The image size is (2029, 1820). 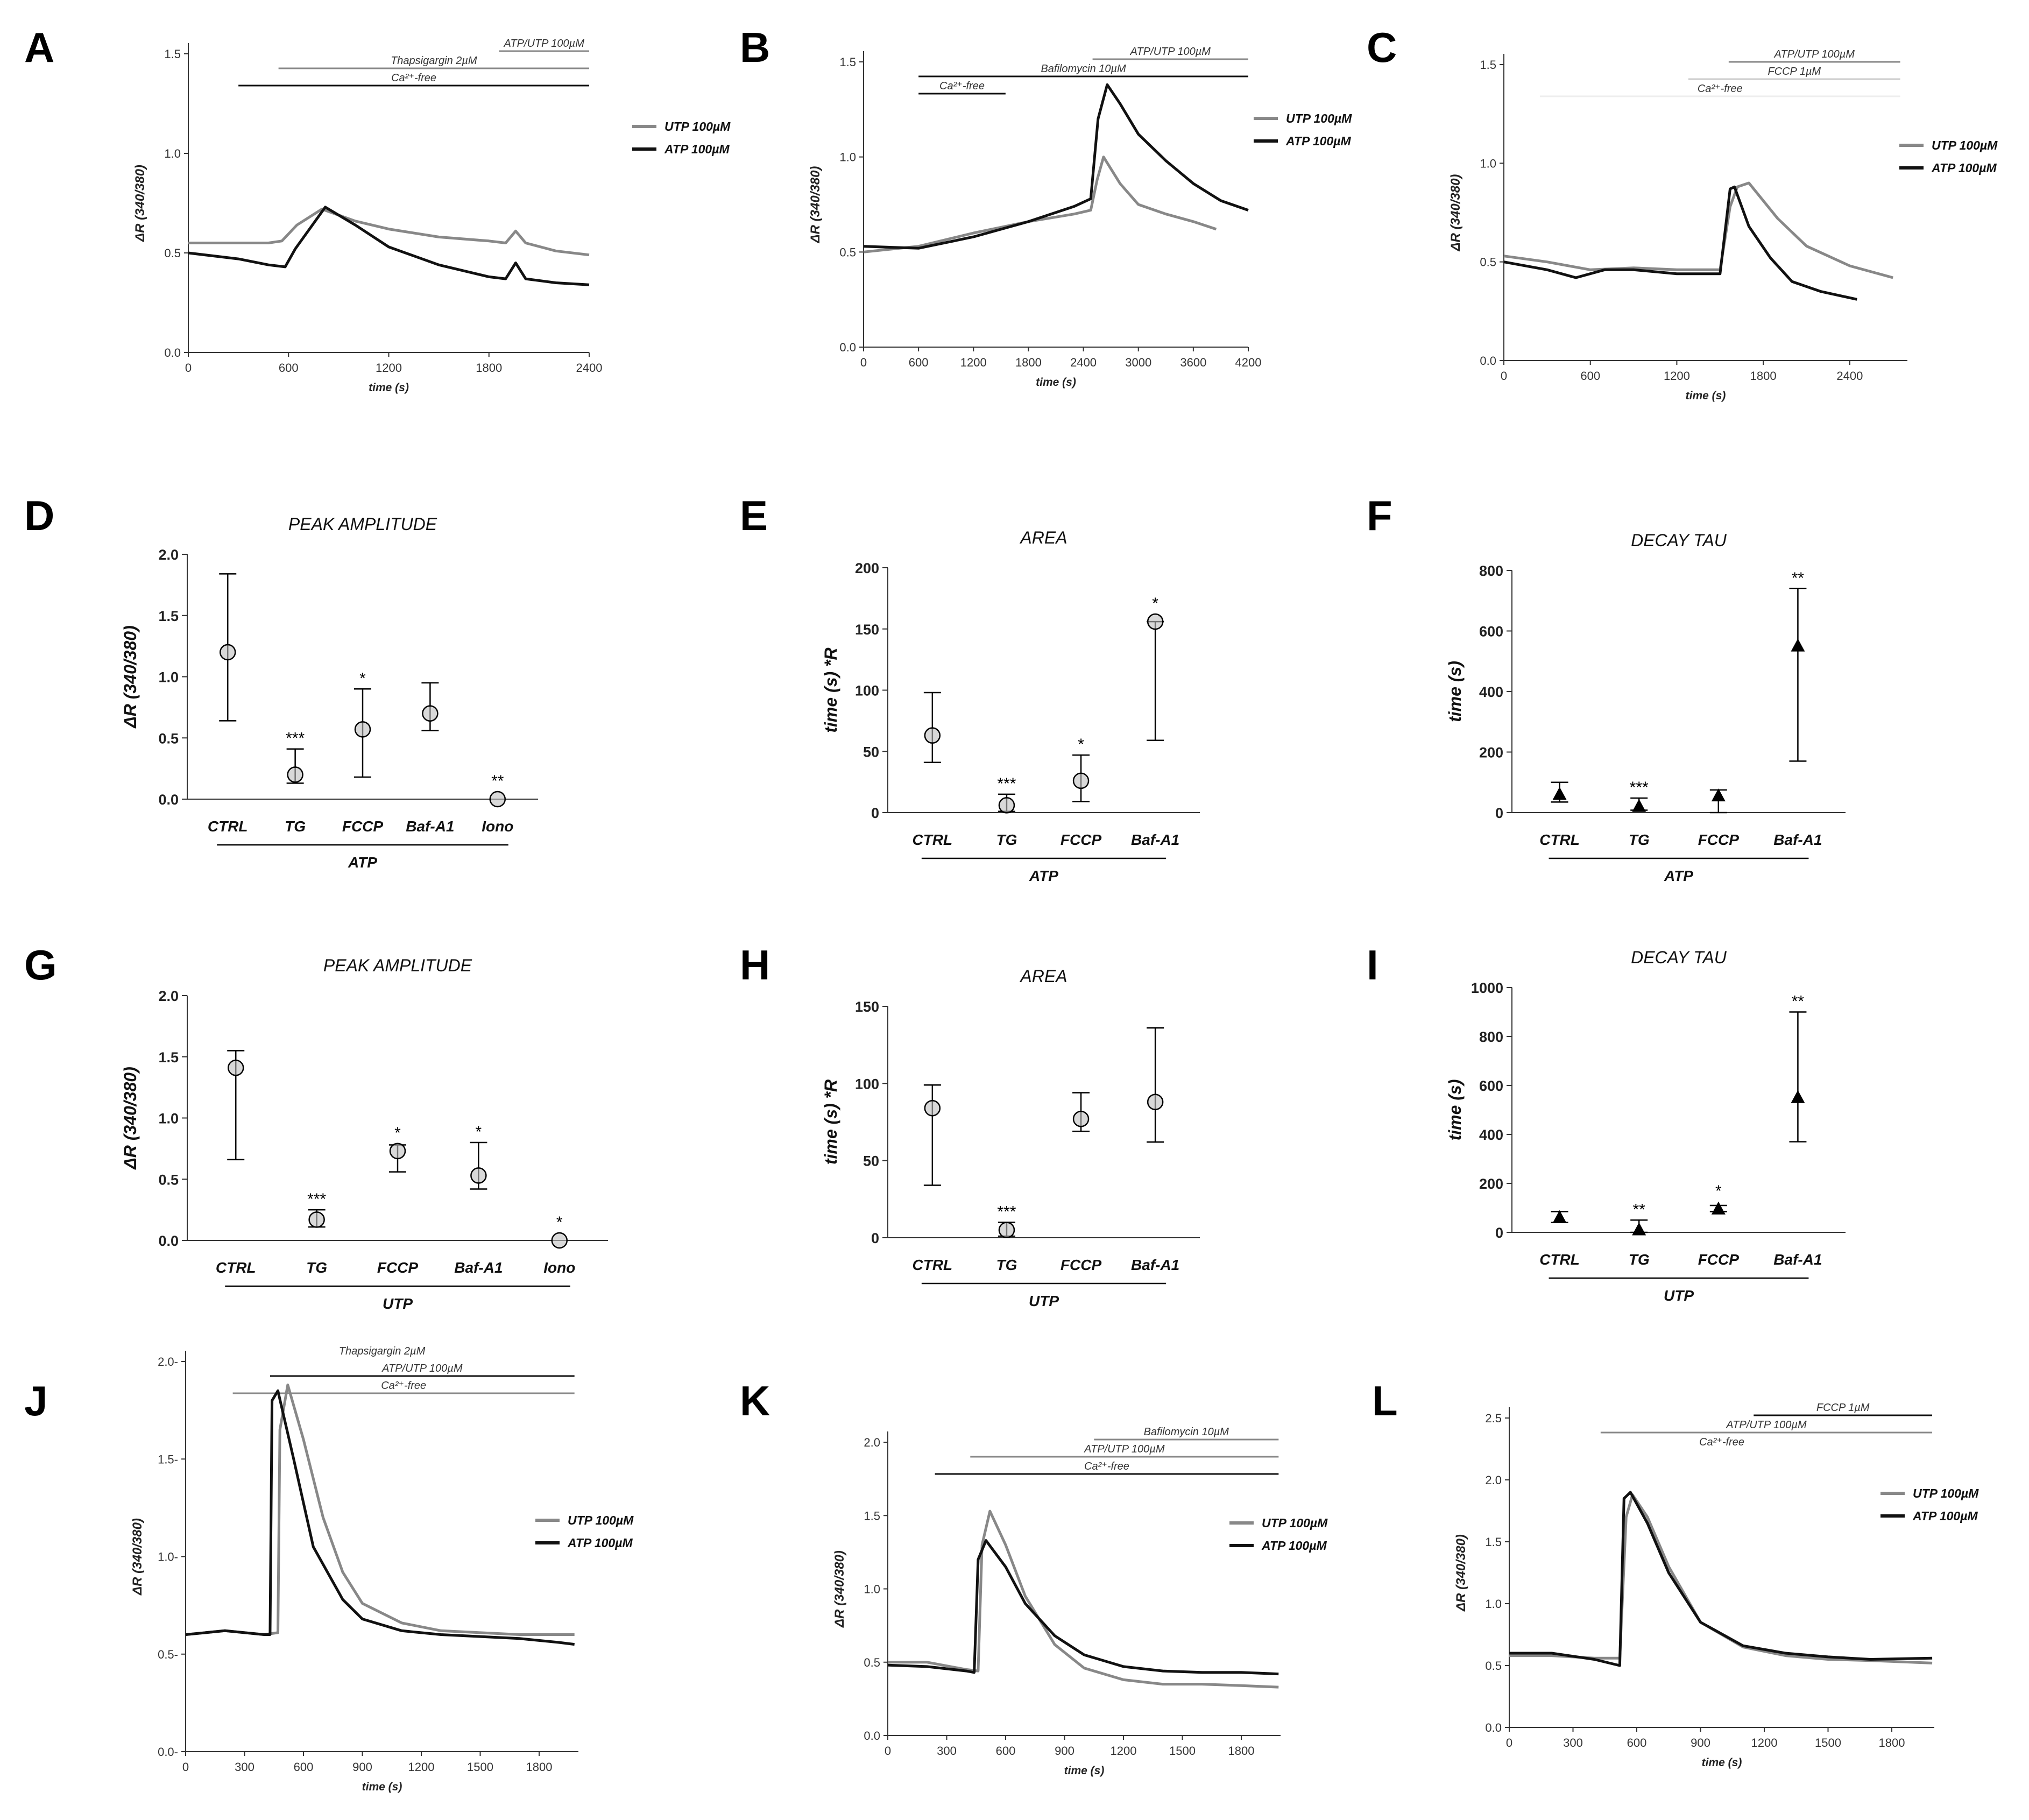 What do you see at coordinates (397, 965) in the screenshot?
I see `panel-title: PEAK AMPLITUDE` at bounding box center [397, 965].